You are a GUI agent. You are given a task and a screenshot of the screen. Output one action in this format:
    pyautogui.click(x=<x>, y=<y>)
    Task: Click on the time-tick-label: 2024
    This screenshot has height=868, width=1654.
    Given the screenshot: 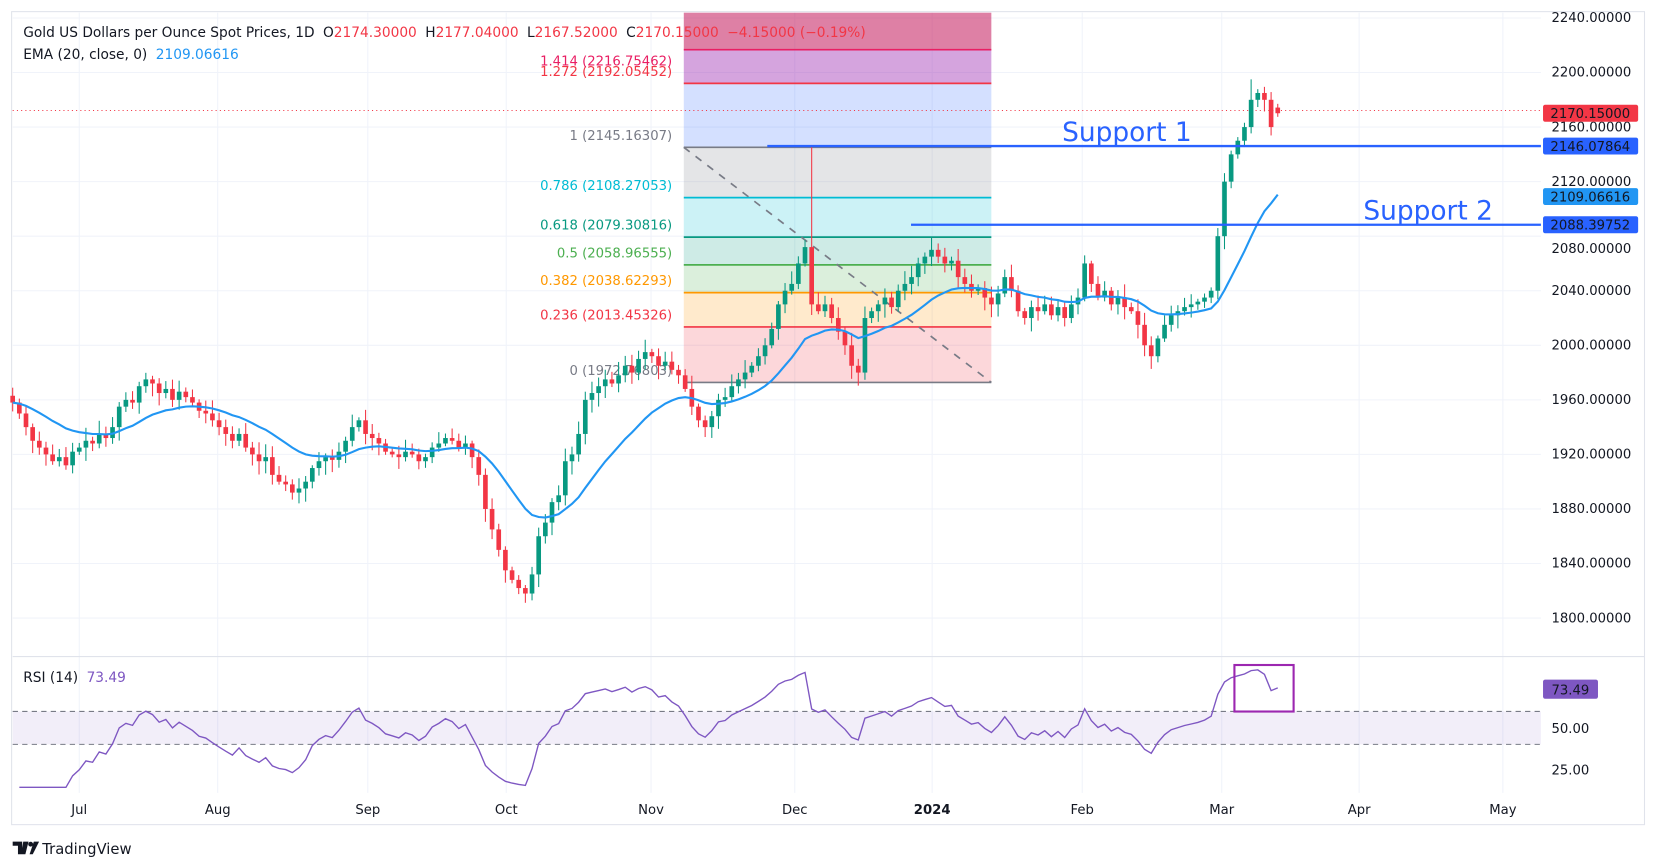 What is the action you would take?
    pyautogui.click(x=932, y=810)
    